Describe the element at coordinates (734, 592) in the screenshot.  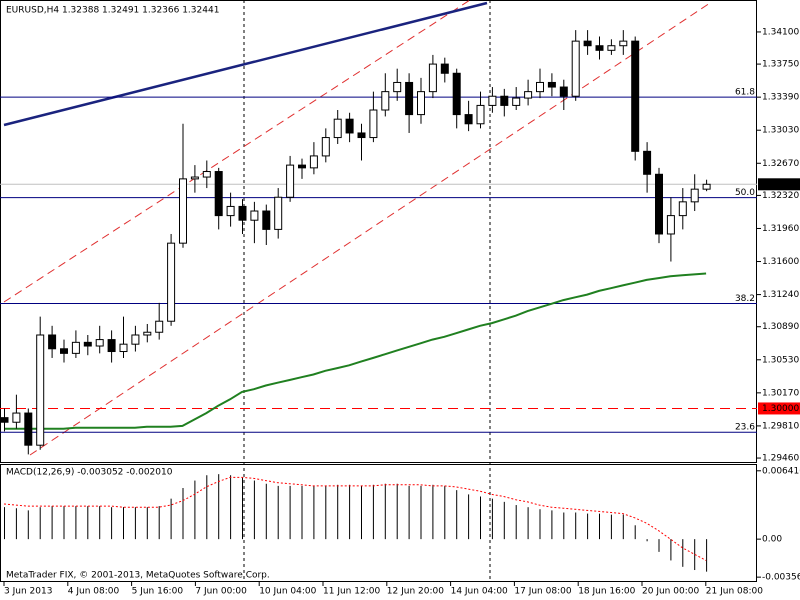
I see `x-tick-label: 21 Jun 08:00` at that location.